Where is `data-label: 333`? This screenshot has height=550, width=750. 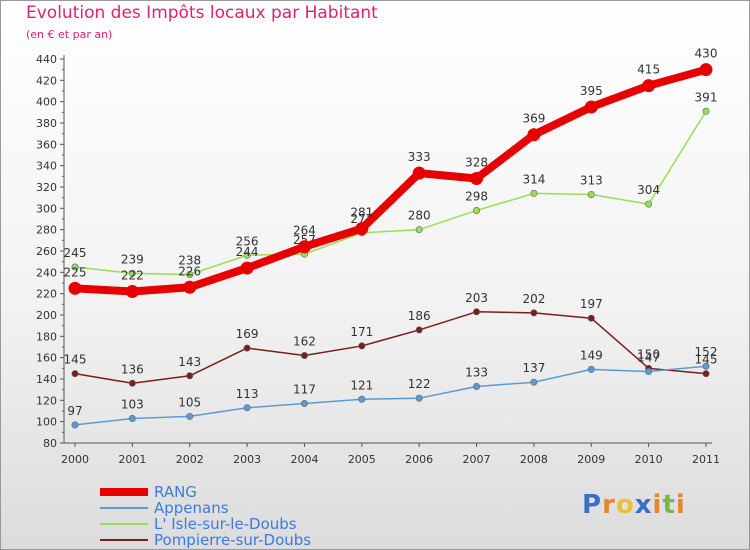 data-label: 333 is located at coordinates (419, 157).